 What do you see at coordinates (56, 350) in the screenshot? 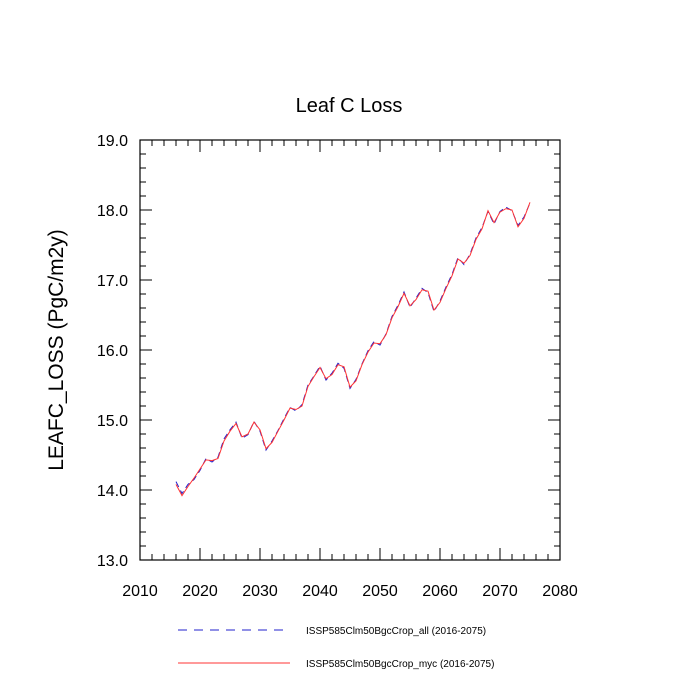
I see `y-axis-label: LEAFC_LOSS (PgC/m2y)` at bounding box center [56, 350].